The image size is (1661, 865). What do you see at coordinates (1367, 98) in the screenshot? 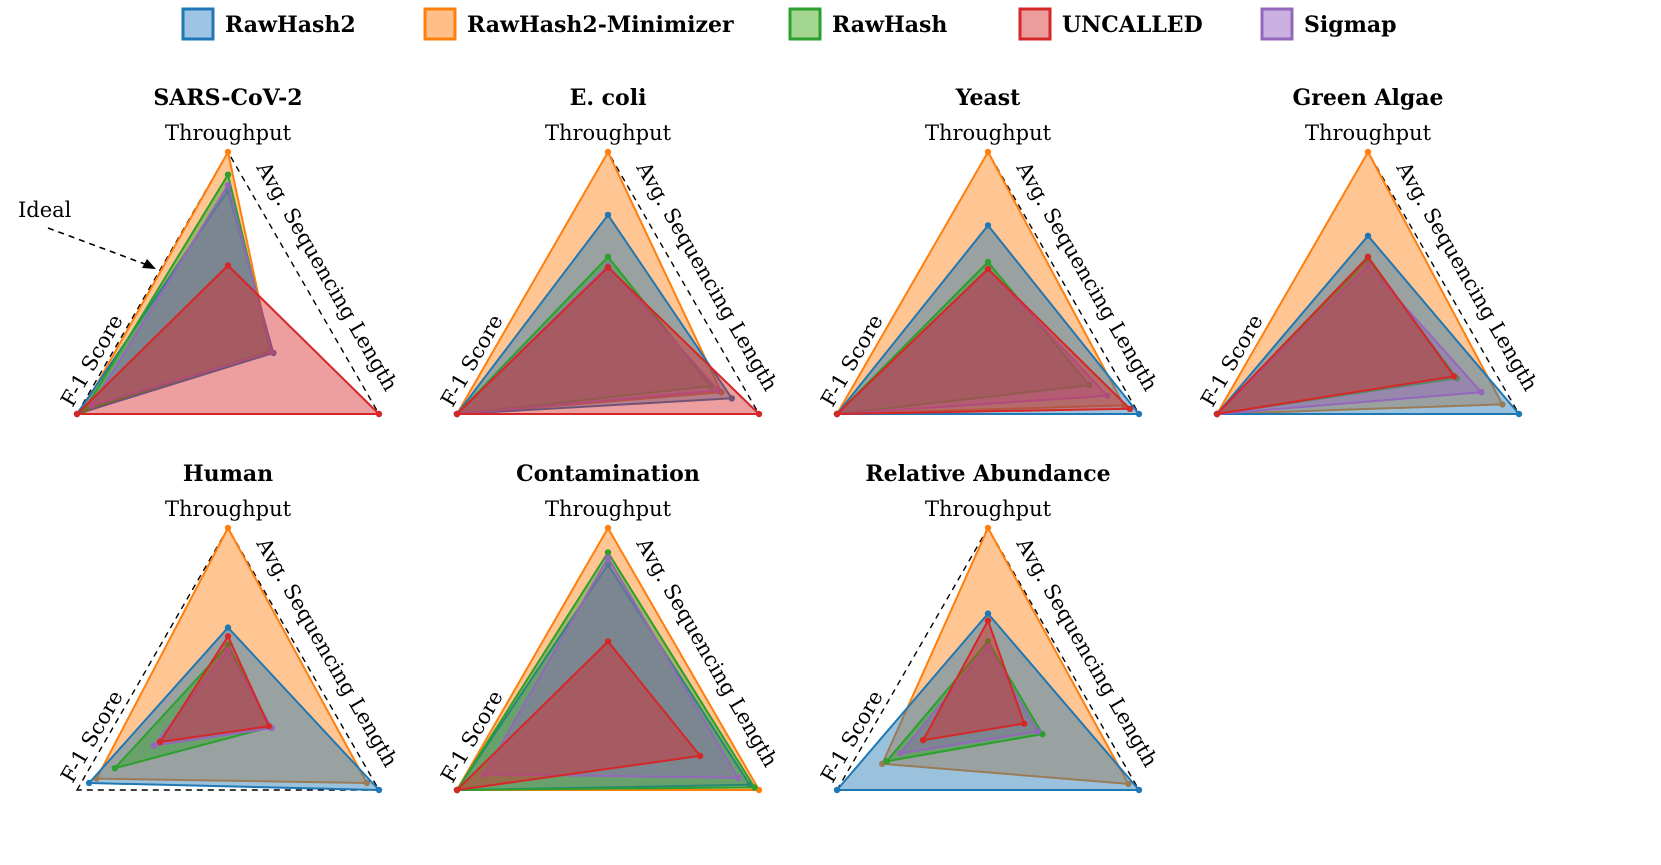
I see `panel-title: Green Algae` at bounding box center [1367, 98].